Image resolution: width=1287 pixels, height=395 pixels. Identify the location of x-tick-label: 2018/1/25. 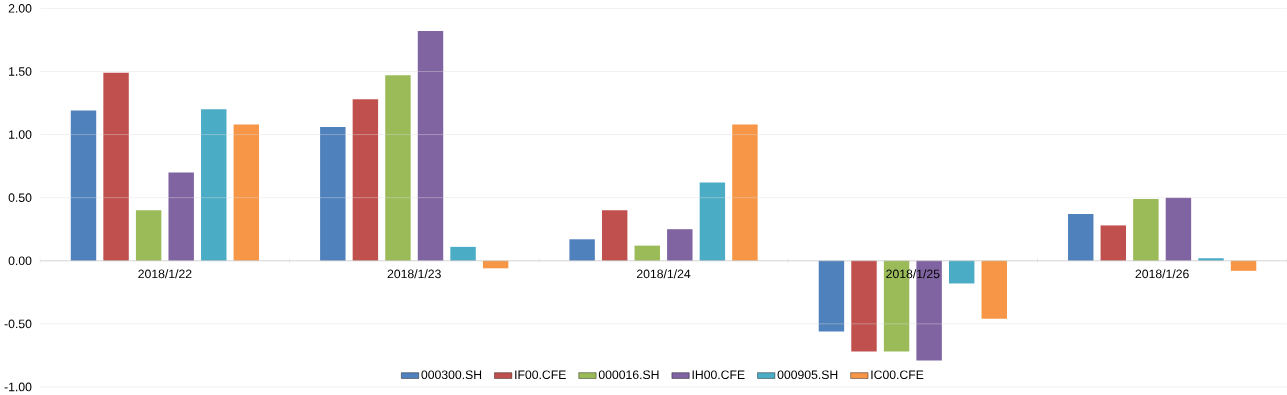
(913, 274).